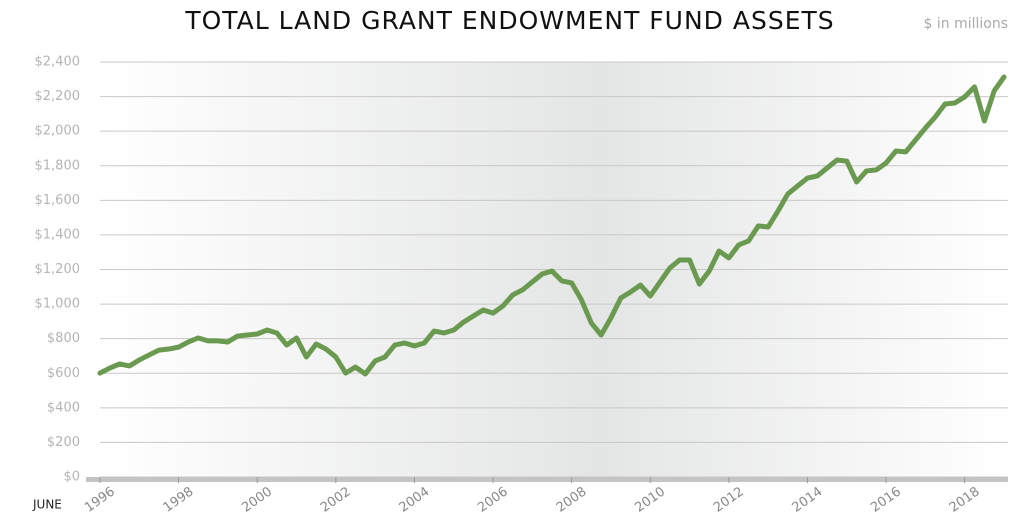 The height and width of the screenshot is (523, 1010). What do you see at coordinates (336, 499) in the screenshot?
I see `x-tick-label: 2002` at bounding box center [336, 499].